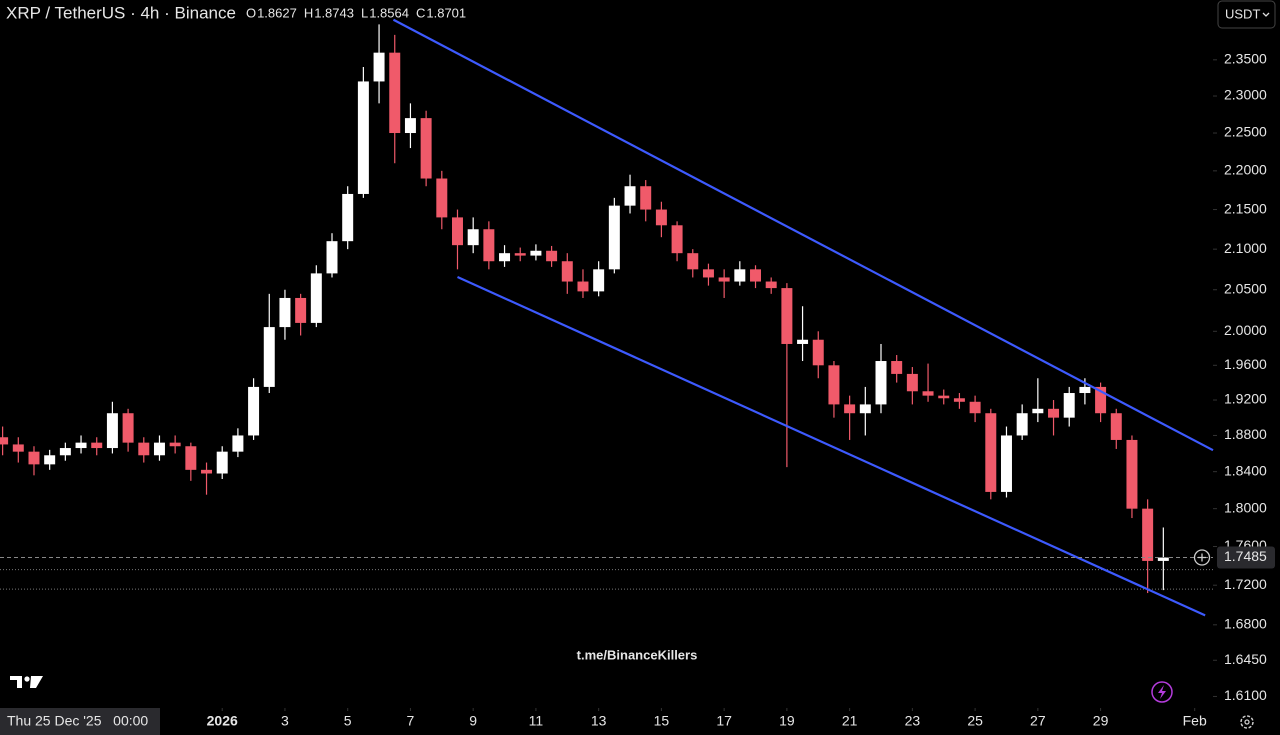 The image size is (1280, 735). I want to click on x-tick-label: 25, so click(975, 721).